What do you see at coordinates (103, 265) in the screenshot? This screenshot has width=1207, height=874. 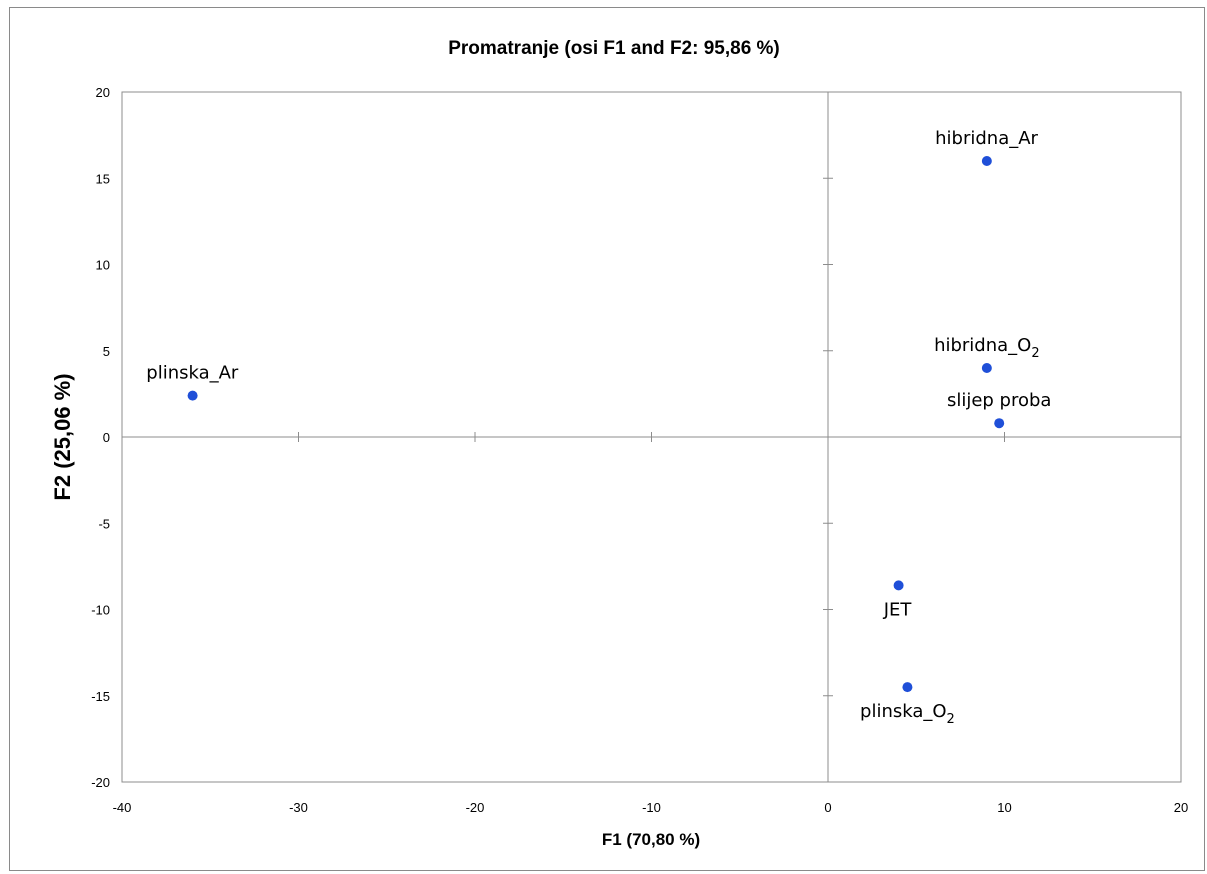 I see `y-tick-label: 10` at bounding box center [103, 265].